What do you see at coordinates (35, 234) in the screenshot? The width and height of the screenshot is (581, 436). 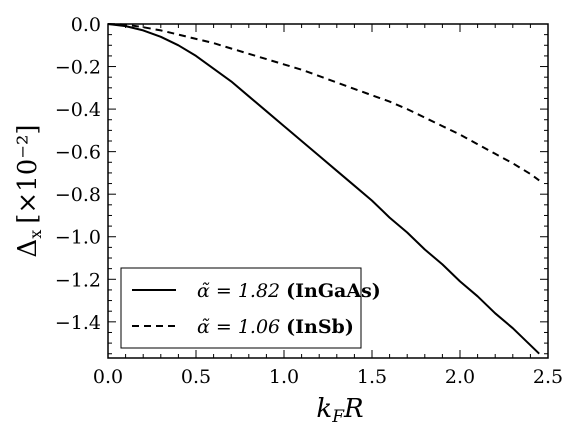 I see `y-axis-label-sub: x` at bounding box center [35, 234].